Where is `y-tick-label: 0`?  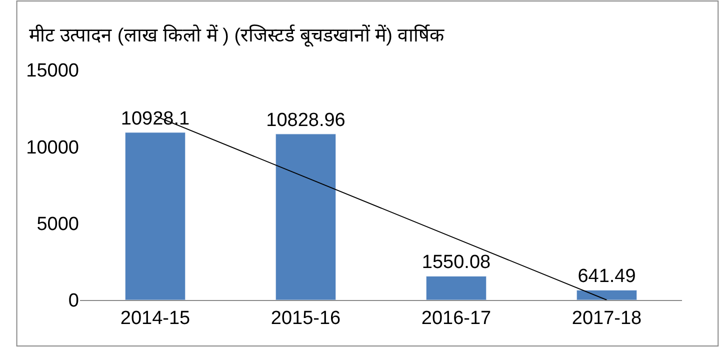
y-tick-label: 0 is located at coordinates (73, 301).